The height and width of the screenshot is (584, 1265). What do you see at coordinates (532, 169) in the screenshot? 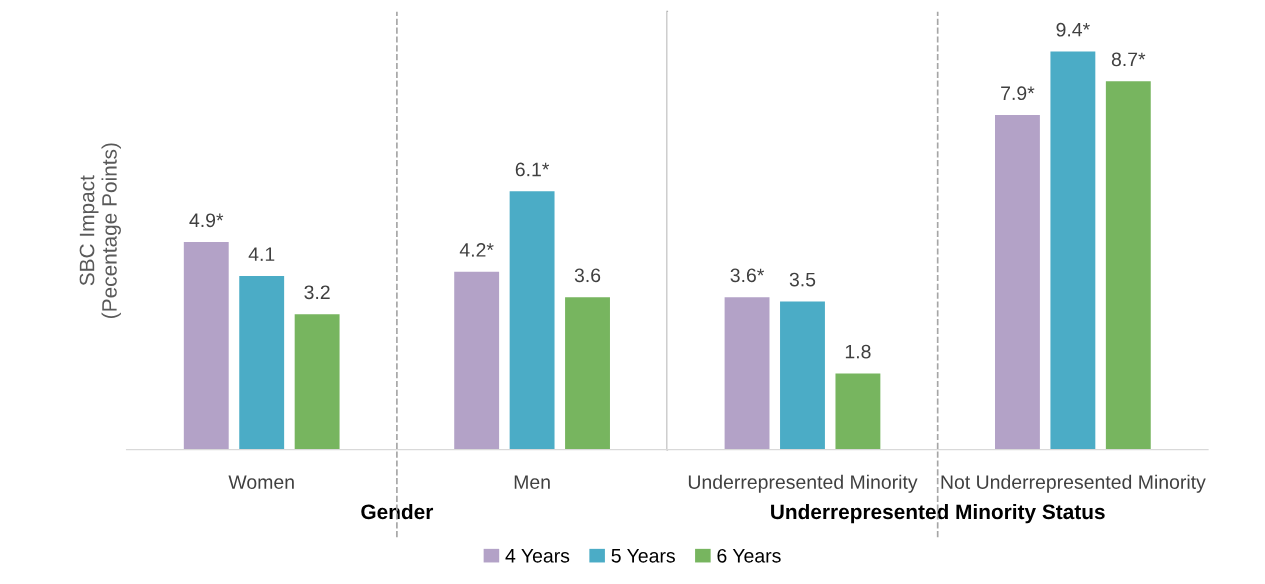
I see `data-label: 6.1*` at bounding box center [532, 169].